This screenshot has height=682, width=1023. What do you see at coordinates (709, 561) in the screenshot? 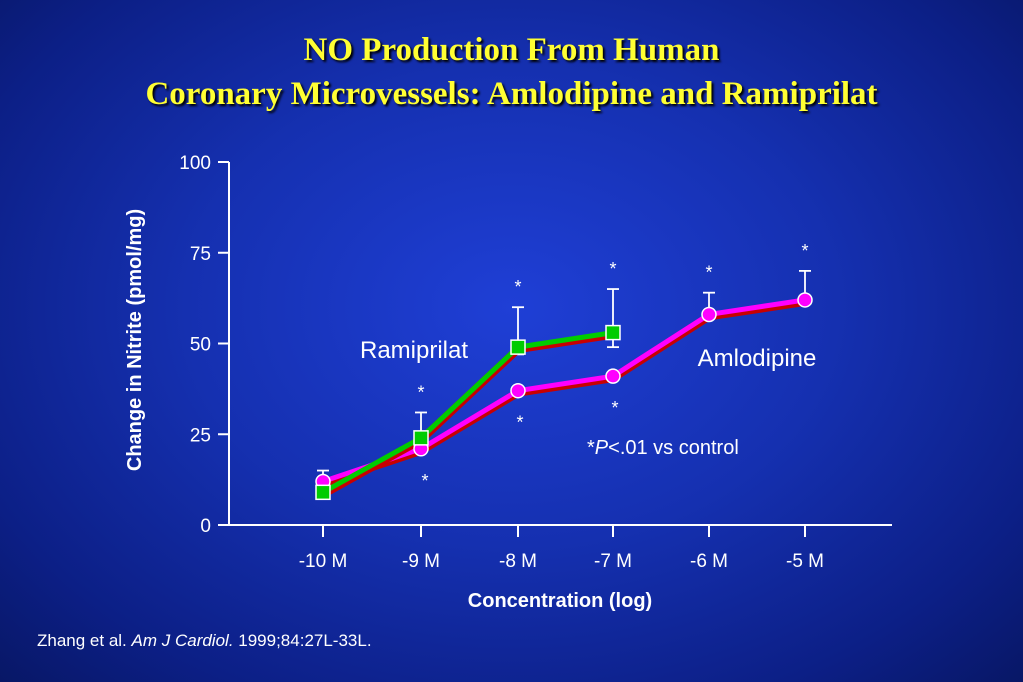
I see `x-tick-label: -6 M` at bounding box center [709, 561].